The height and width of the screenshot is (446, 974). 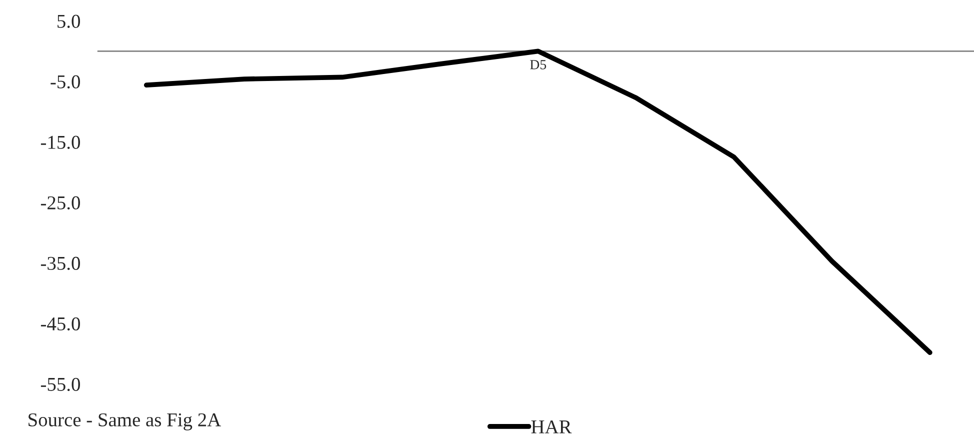 What do you see at coordinates (60, 324) in the screenshot?
I see `y-tick-label: -45.0` at bounding box center [60, 324].